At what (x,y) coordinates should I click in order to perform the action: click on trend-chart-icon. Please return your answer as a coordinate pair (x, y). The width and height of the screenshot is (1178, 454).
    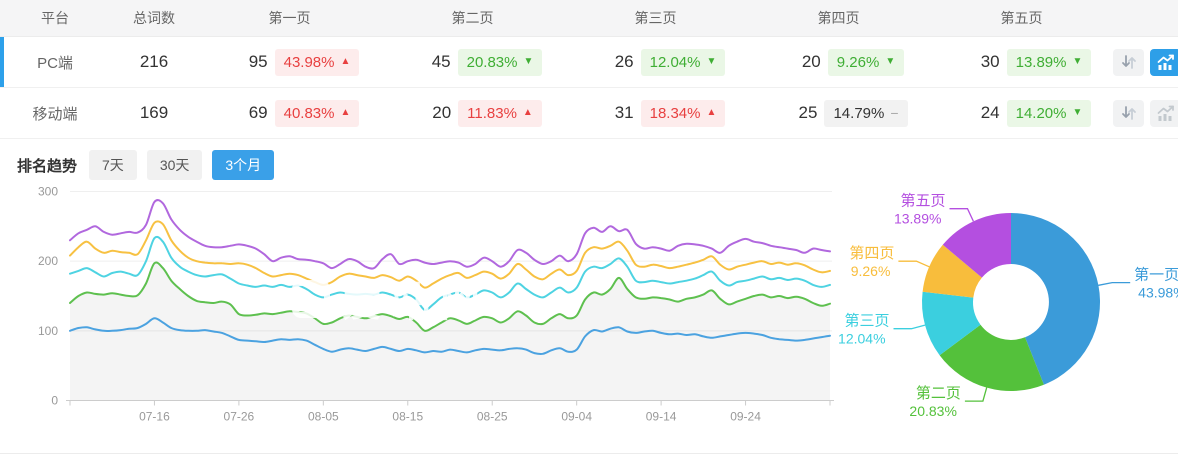
    Looking at the image, I should click on (1165, 113).